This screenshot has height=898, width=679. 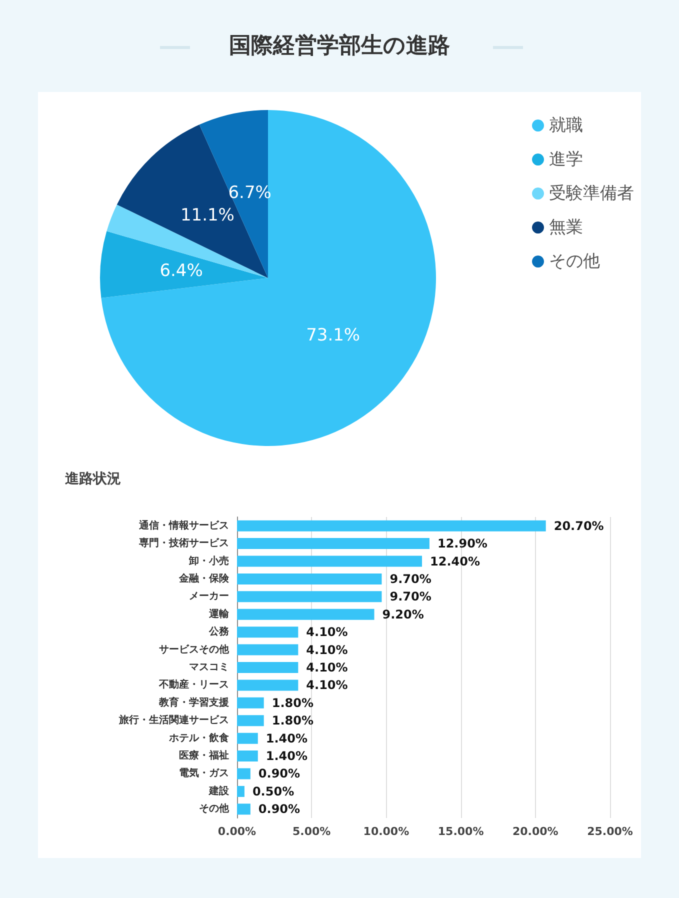 I want to click on data-label: 20.70%, so click(x=579, y=525).